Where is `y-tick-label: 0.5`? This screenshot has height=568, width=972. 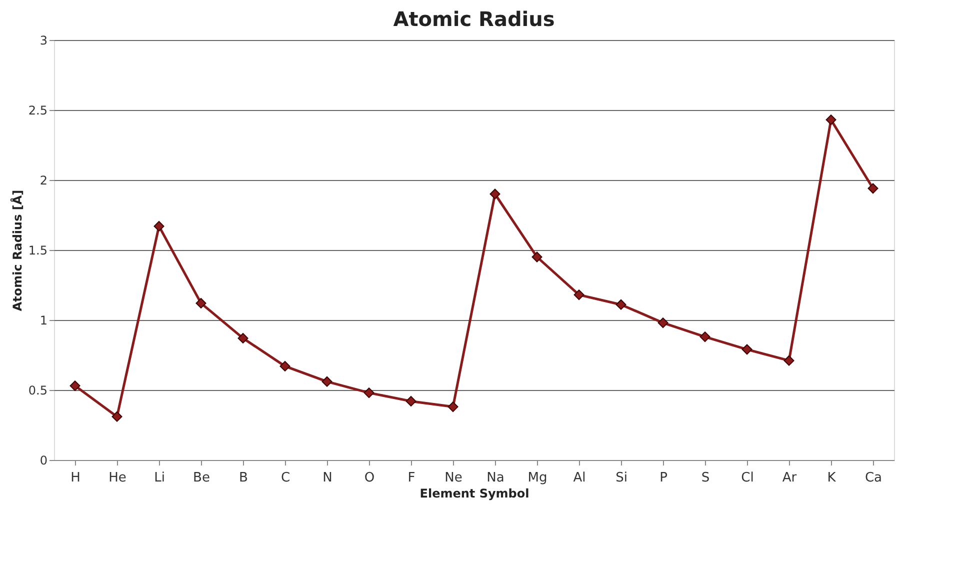
y-tick-label: 0.5 is located at coordinates (38, 391).